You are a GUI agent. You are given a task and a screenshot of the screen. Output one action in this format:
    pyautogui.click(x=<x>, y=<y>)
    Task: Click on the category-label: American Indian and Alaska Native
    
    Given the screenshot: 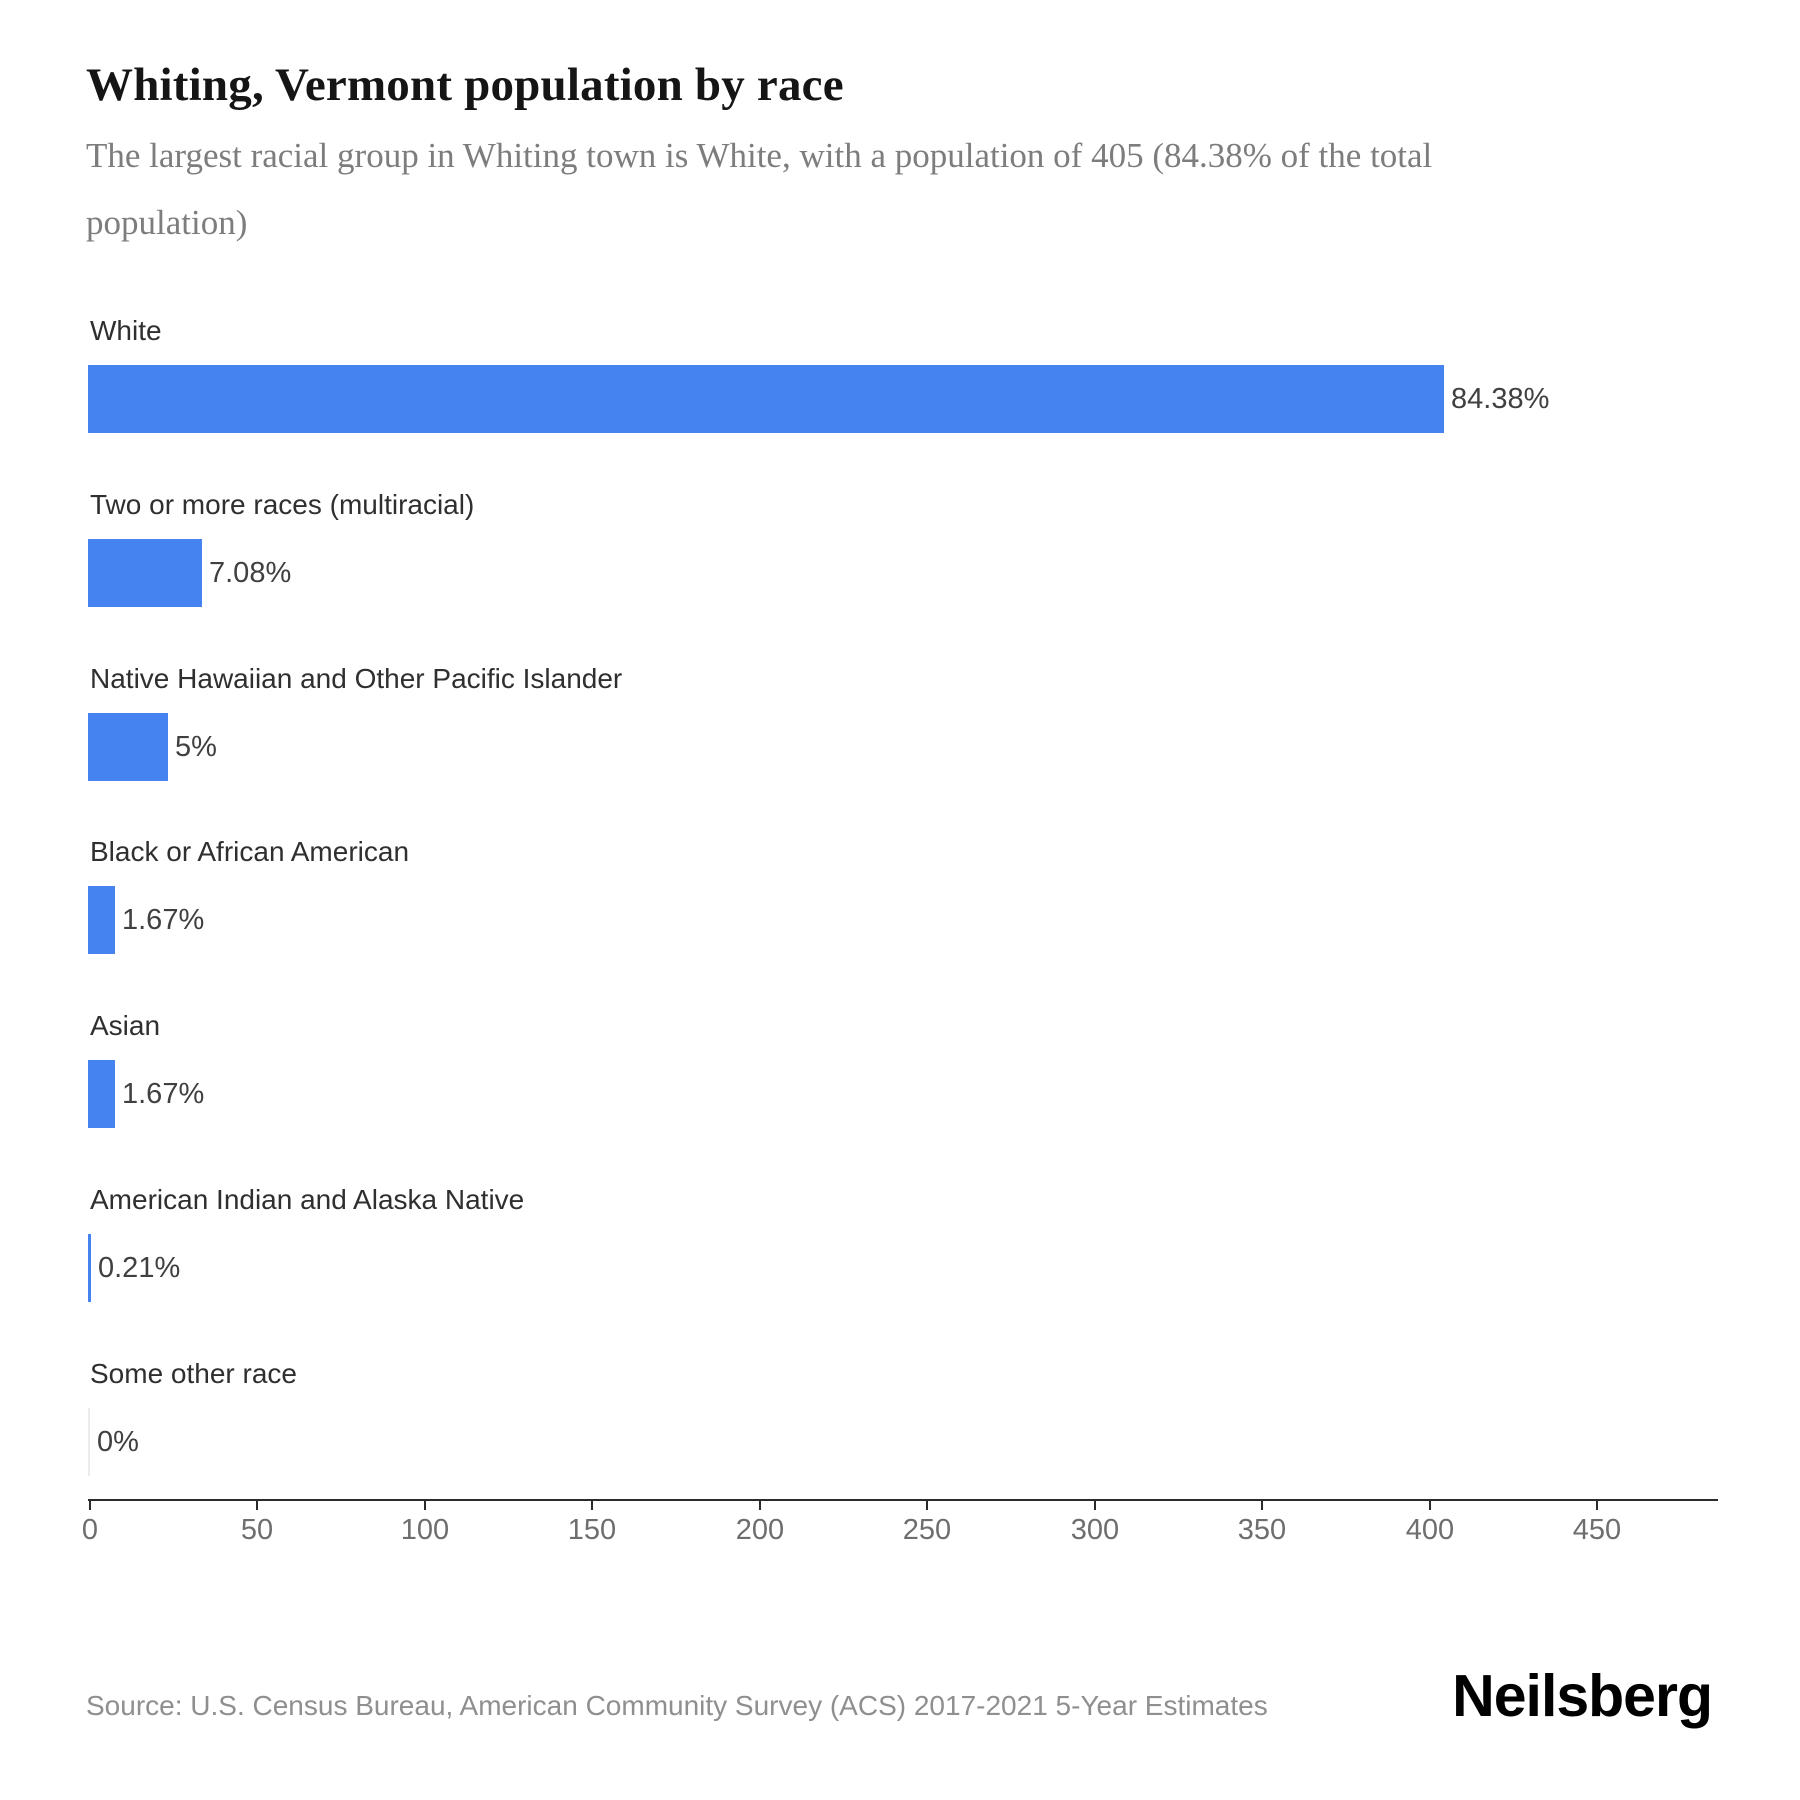 What is the action you would take?
    pyautogui.click(x=307, y=1199)
    